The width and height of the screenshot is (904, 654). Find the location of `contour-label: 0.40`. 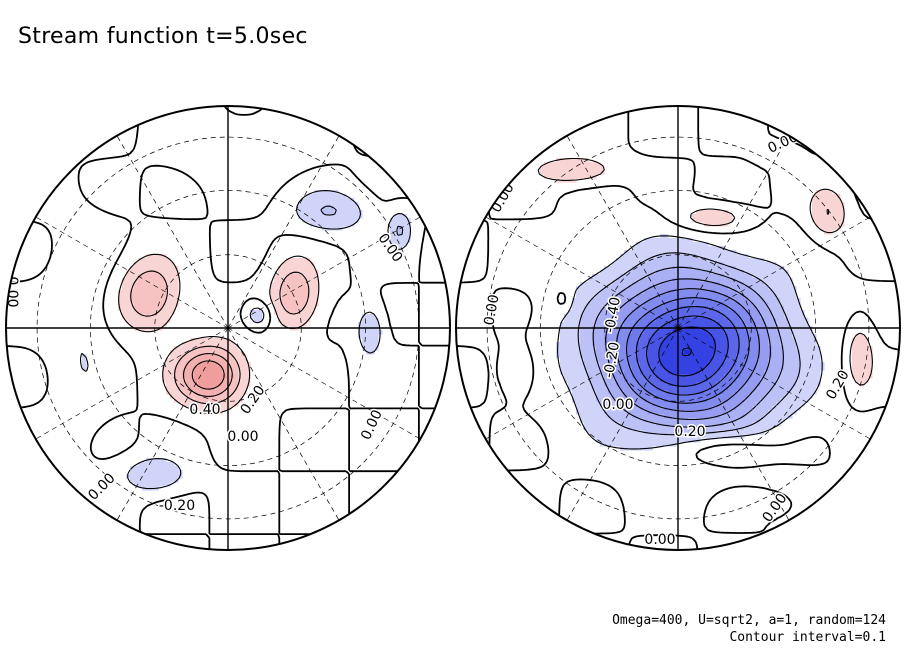

contour-label: 0.40 is located at coordinates (204, 410).